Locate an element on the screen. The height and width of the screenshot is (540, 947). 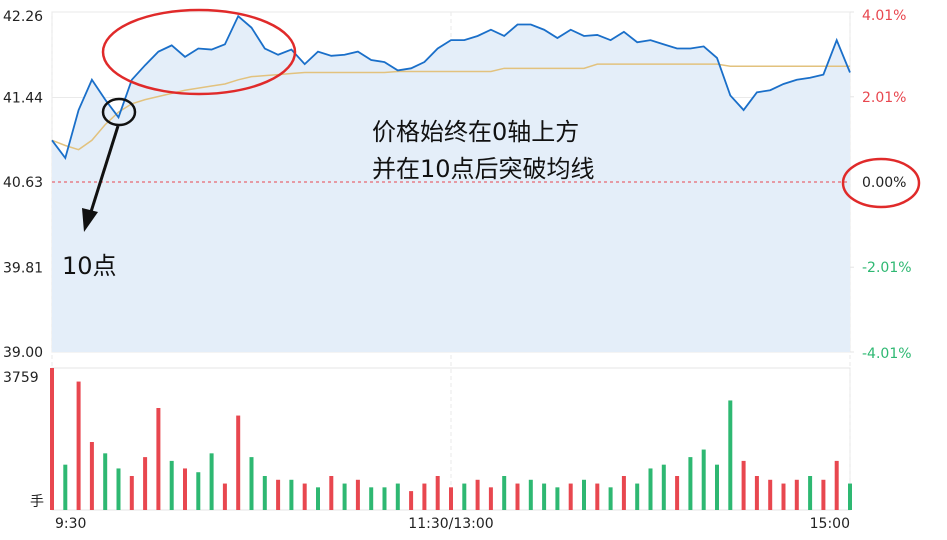
x-tick-label: 9:30 is located at coordinates (70, 524).